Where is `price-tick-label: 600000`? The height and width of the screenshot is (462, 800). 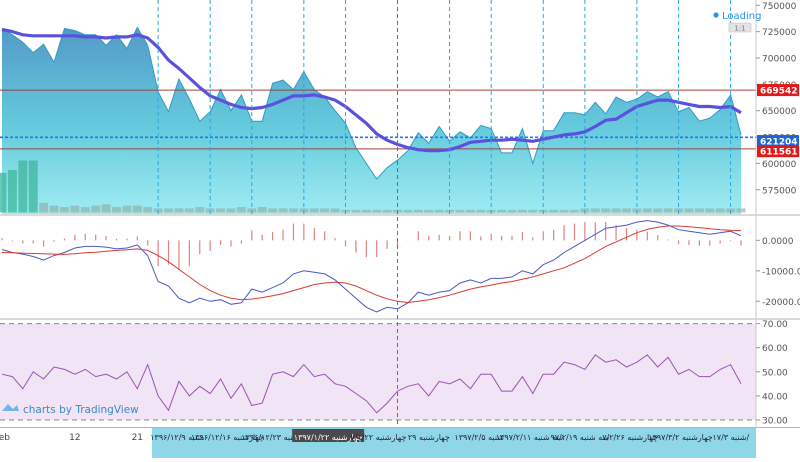 price-tick-label: 600000 is located at coordinates (779, 165).